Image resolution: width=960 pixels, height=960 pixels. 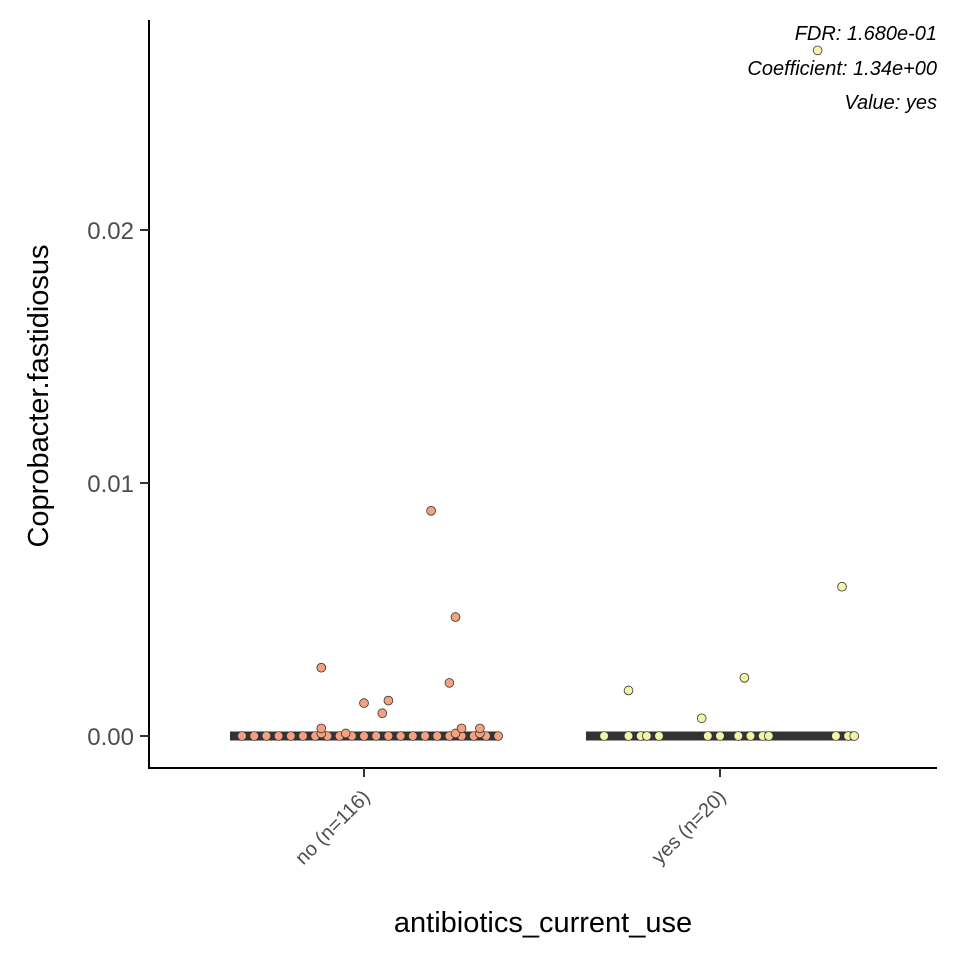 I want to click on annotation-coefficient: Coefficient: 1.34e+00, so click(x=842, y=69).